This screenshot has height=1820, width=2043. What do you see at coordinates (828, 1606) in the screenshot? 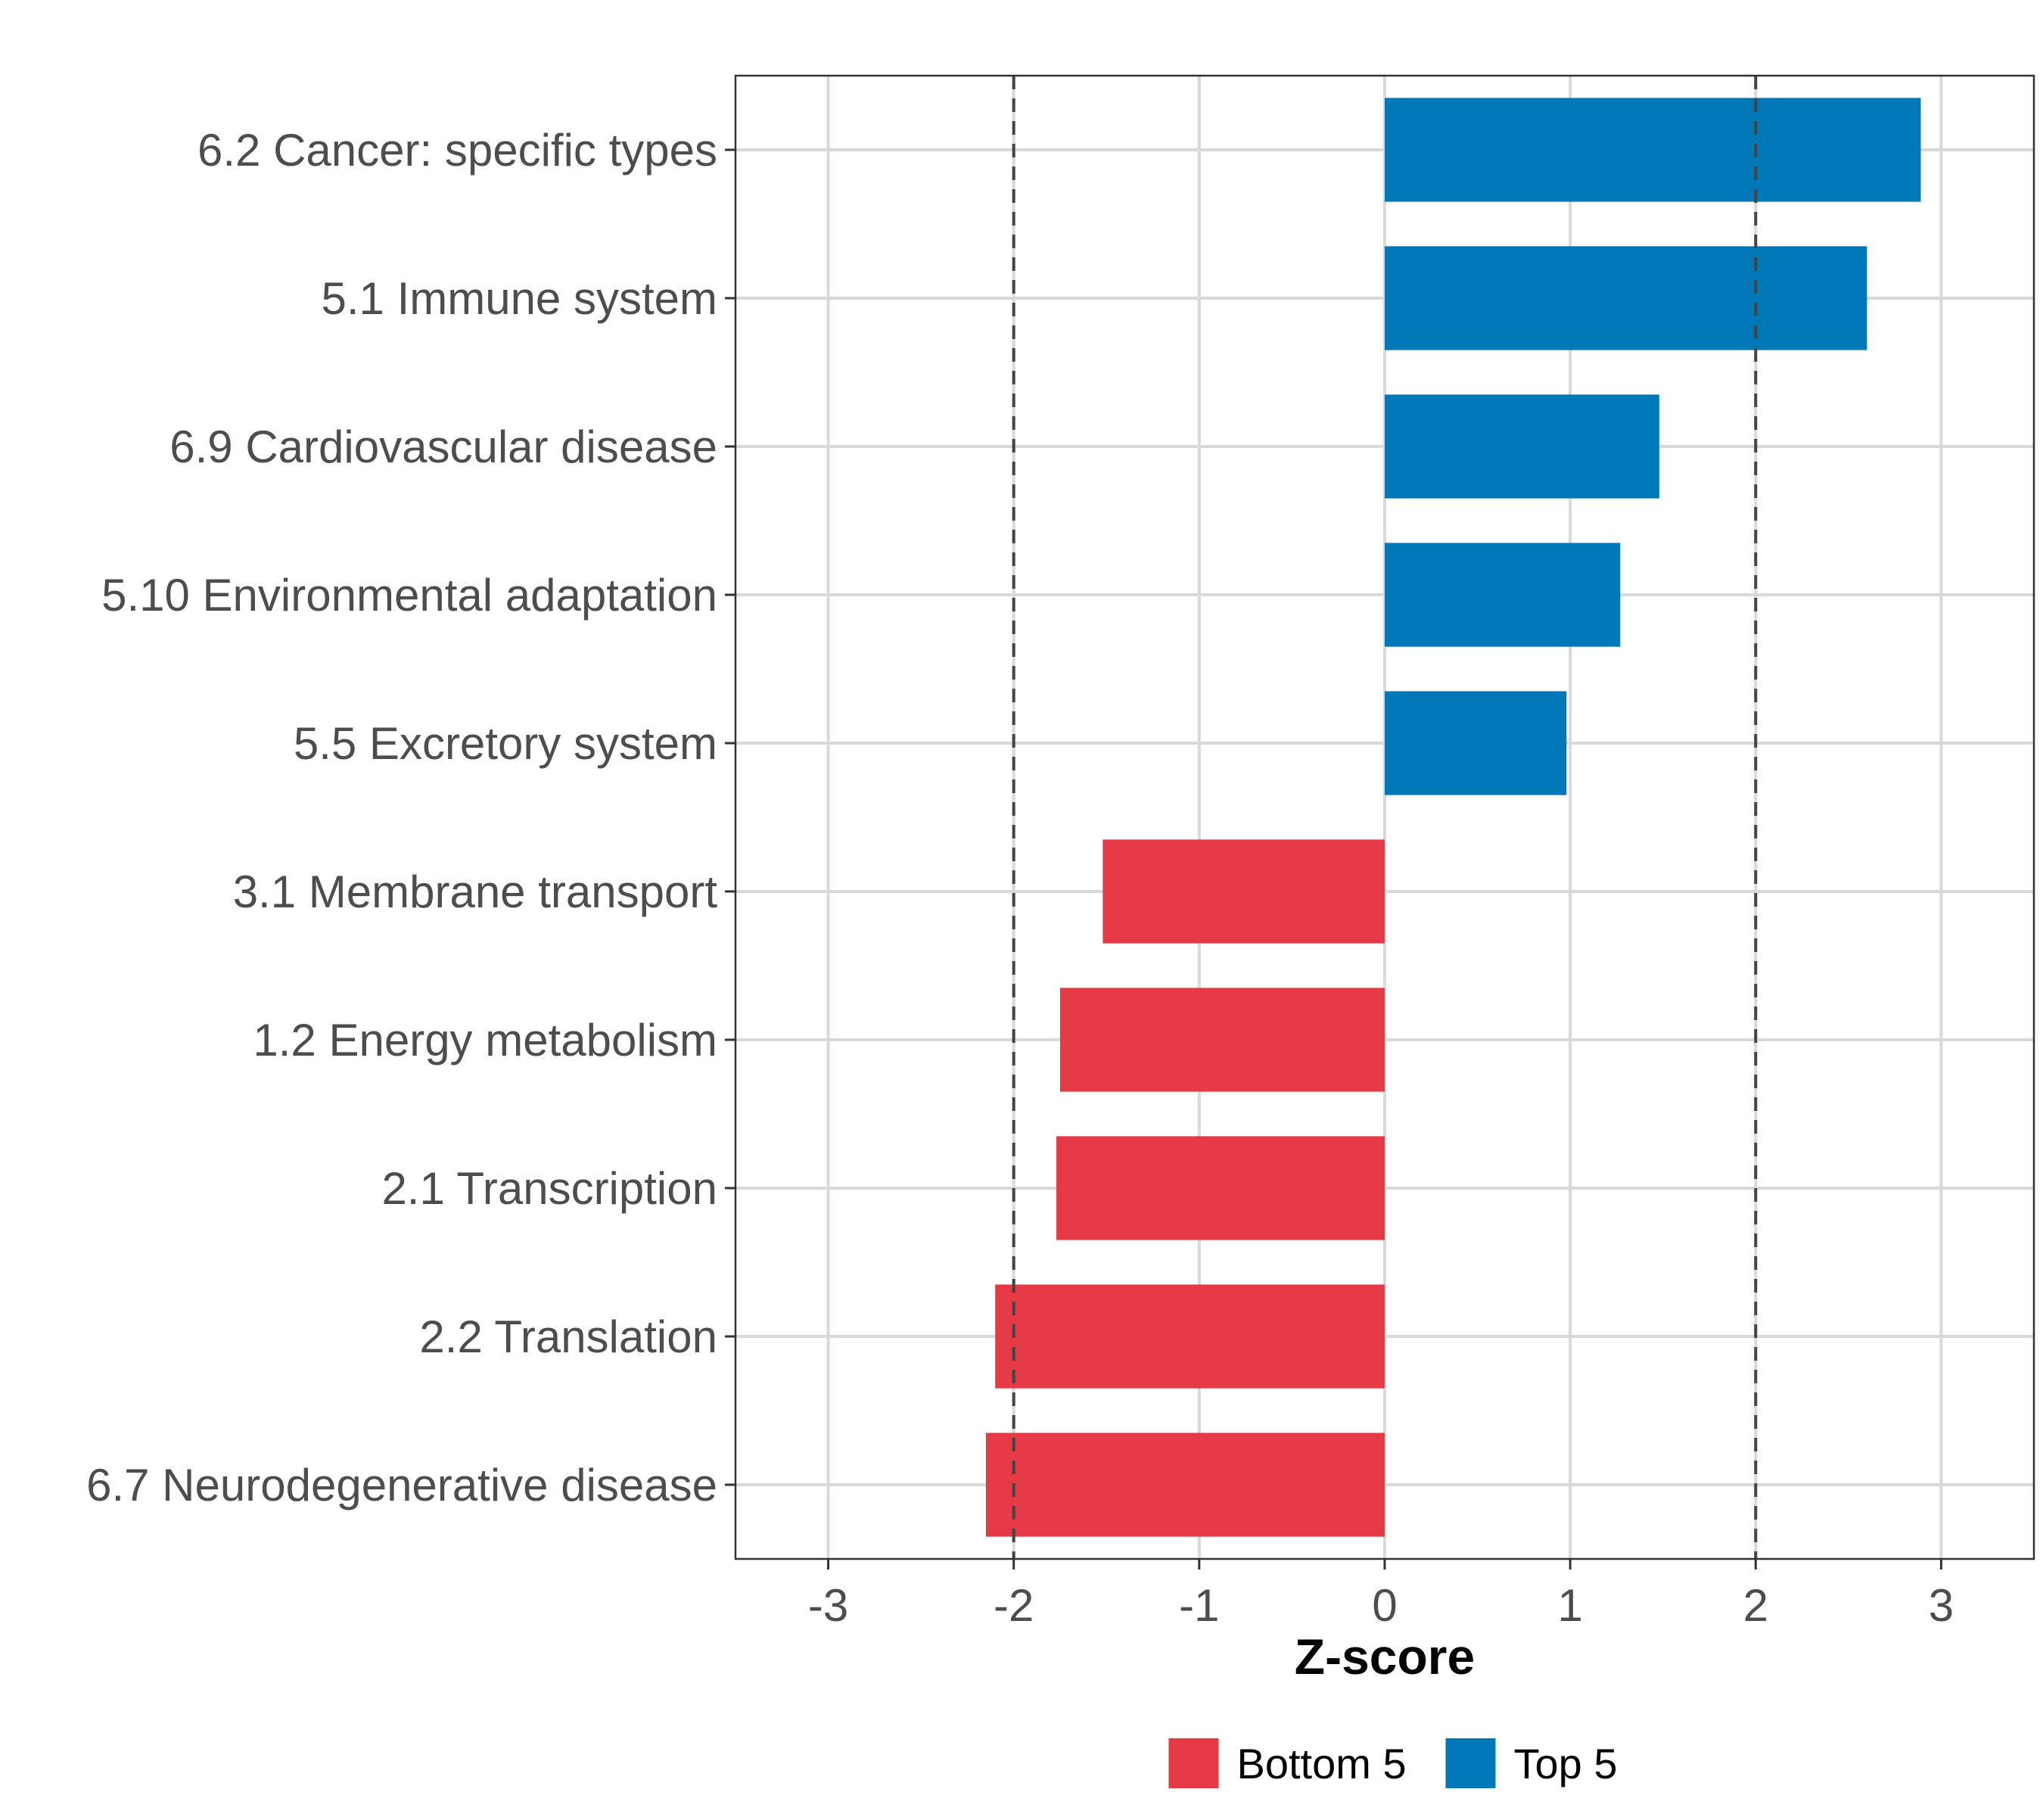
I see `x-tick-label-3: -3` at bounding box center [828, 1606].